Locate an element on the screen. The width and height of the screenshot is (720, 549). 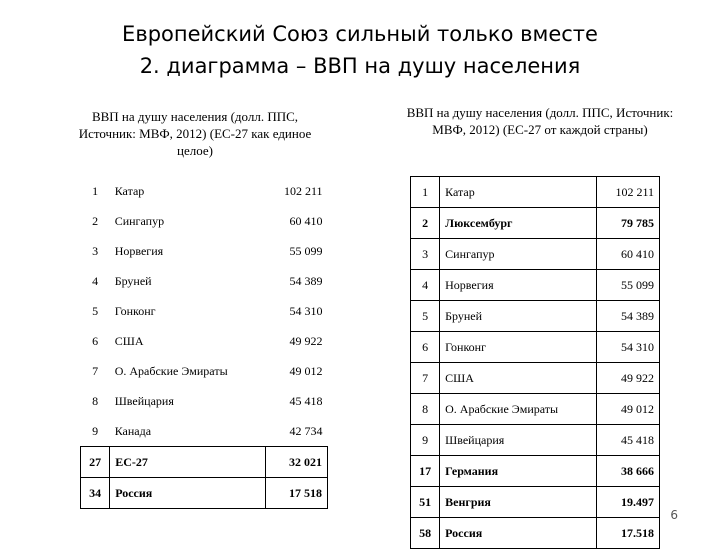
value-cell: 17 518 is located at coordinates (296, 493).